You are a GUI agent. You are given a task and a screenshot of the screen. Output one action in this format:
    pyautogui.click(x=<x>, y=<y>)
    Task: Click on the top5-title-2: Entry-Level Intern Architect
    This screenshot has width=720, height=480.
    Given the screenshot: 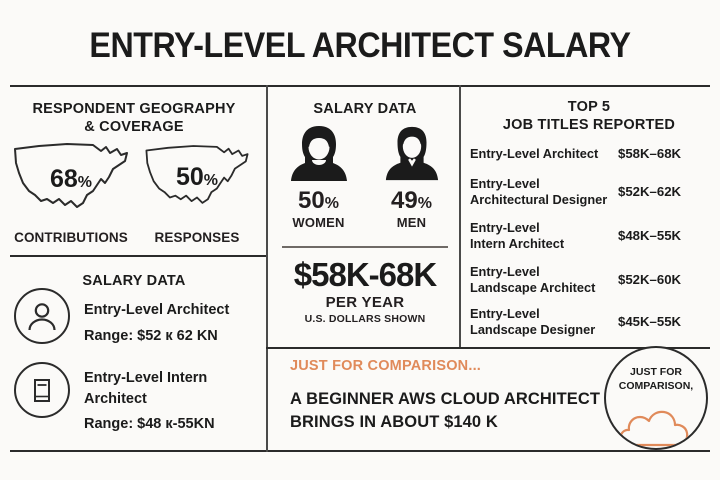 What is the action you would take?
    pyautogui.click(x=517, y=235)
    